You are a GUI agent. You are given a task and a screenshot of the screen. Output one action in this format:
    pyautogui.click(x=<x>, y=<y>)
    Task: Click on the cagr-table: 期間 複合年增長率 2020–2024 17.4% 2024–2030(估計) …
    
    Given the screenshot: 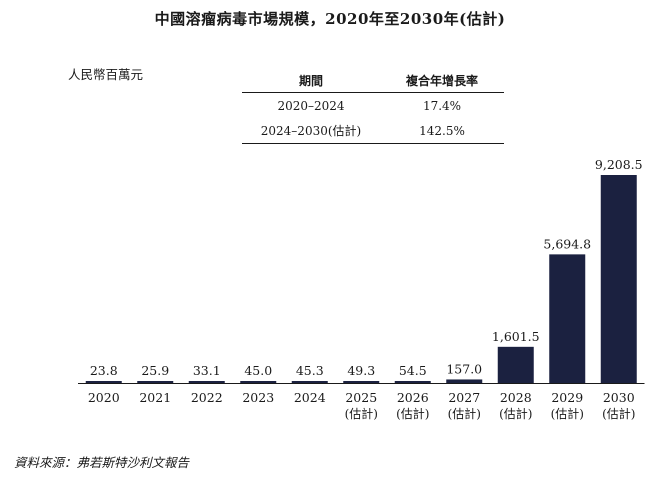 What is the action you would take?
    pyautogui.click(x=373, y=106)
    